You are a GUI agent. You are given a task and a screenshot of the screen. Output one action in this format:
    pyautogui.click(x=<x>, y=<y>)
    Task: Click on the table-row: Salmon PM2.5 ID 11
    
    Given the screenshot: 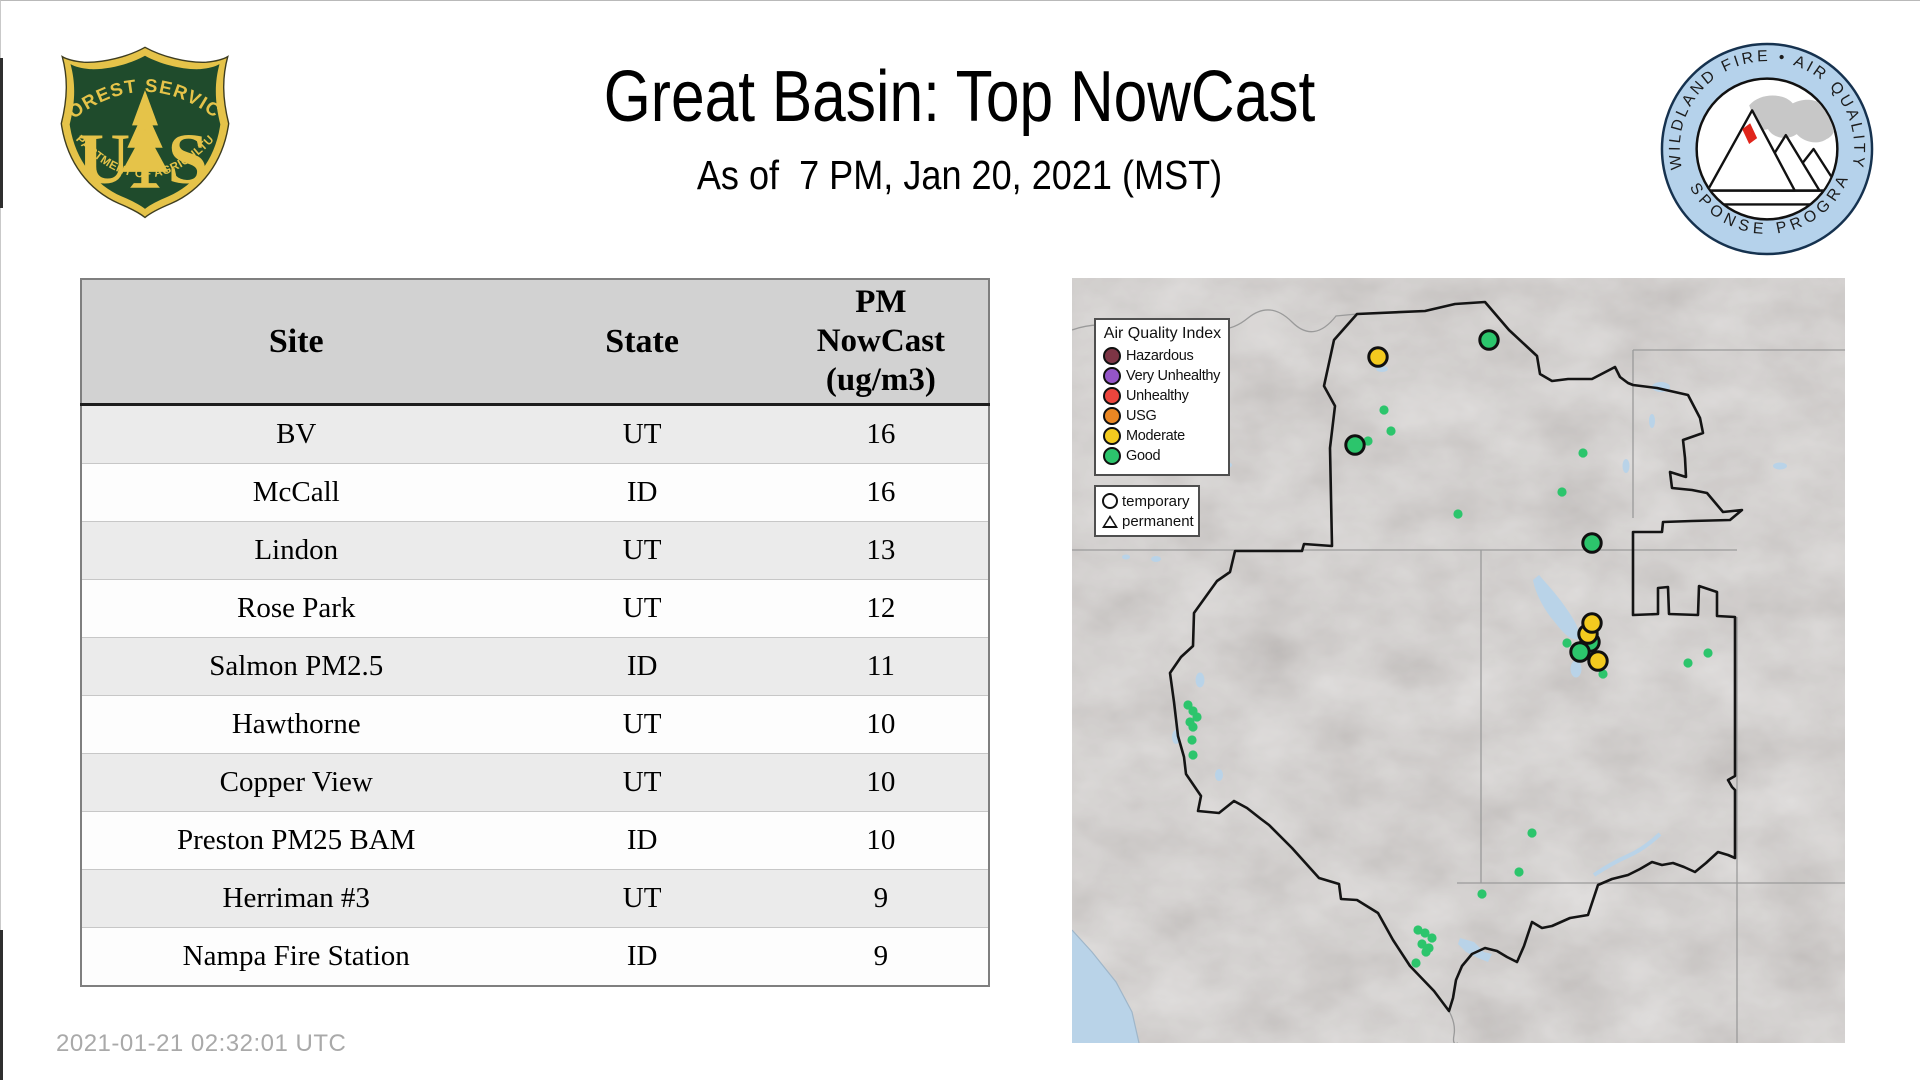 What is the action you would take?
    pyautogui.click(x=535, y=666)
    